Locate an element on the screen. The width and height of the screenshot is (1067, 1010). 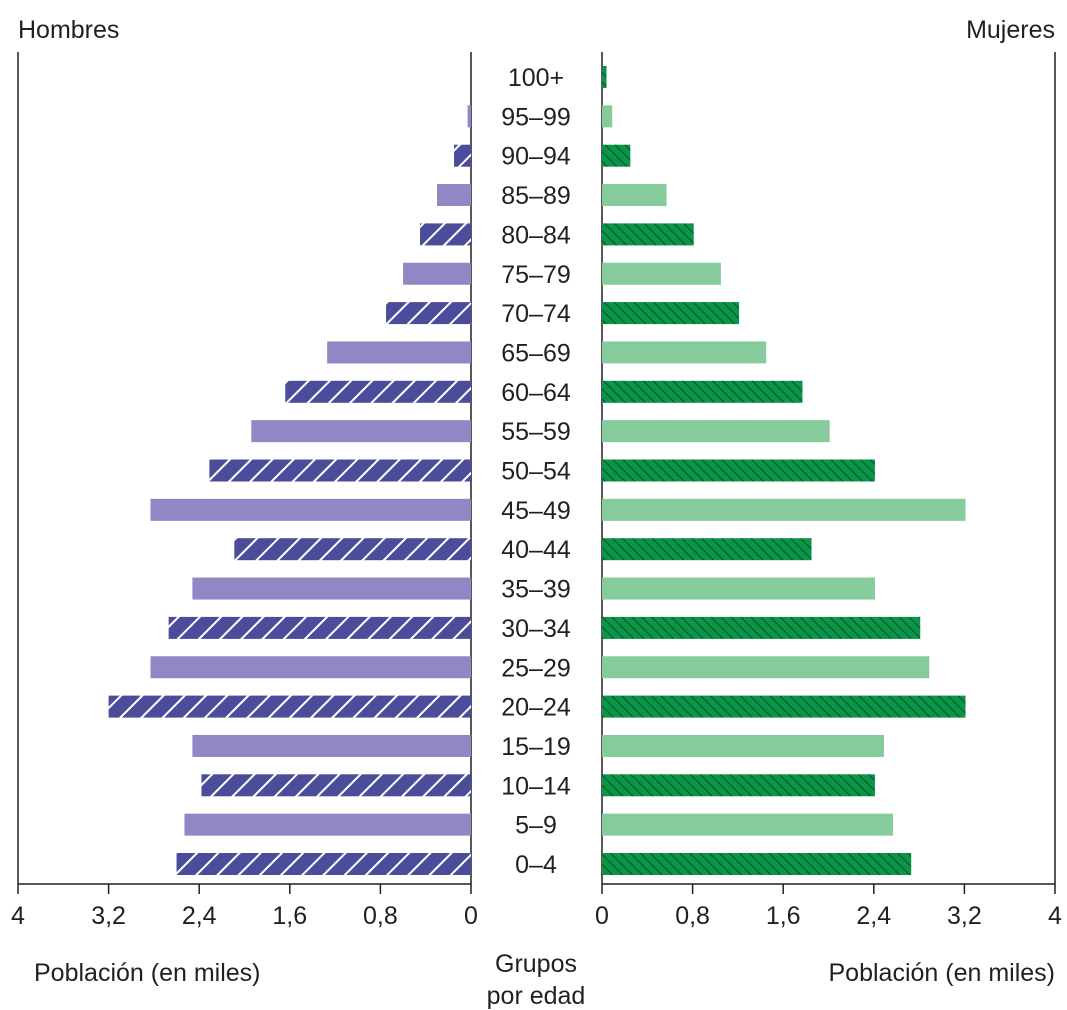
age-label-25-29: 25–29 is located at coordinates (536, 668).